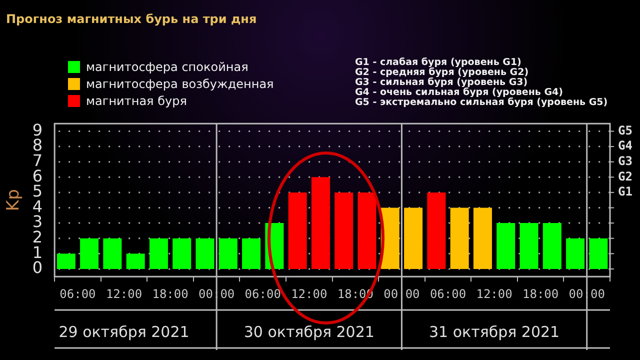 Image resolution: width=640 pixels, height=360 pixels. Describe the element at coordinates (442, 72) in the screenshot. I see `text: G2 - средняя буря (уровень G2)` at that location.